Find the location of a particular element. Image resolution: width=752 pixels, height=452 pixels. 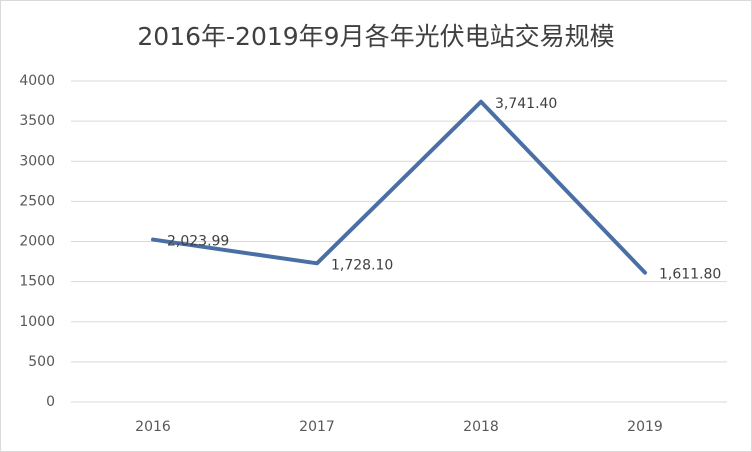

y-tick-label: 3000 is located at coordinates (37, 161).